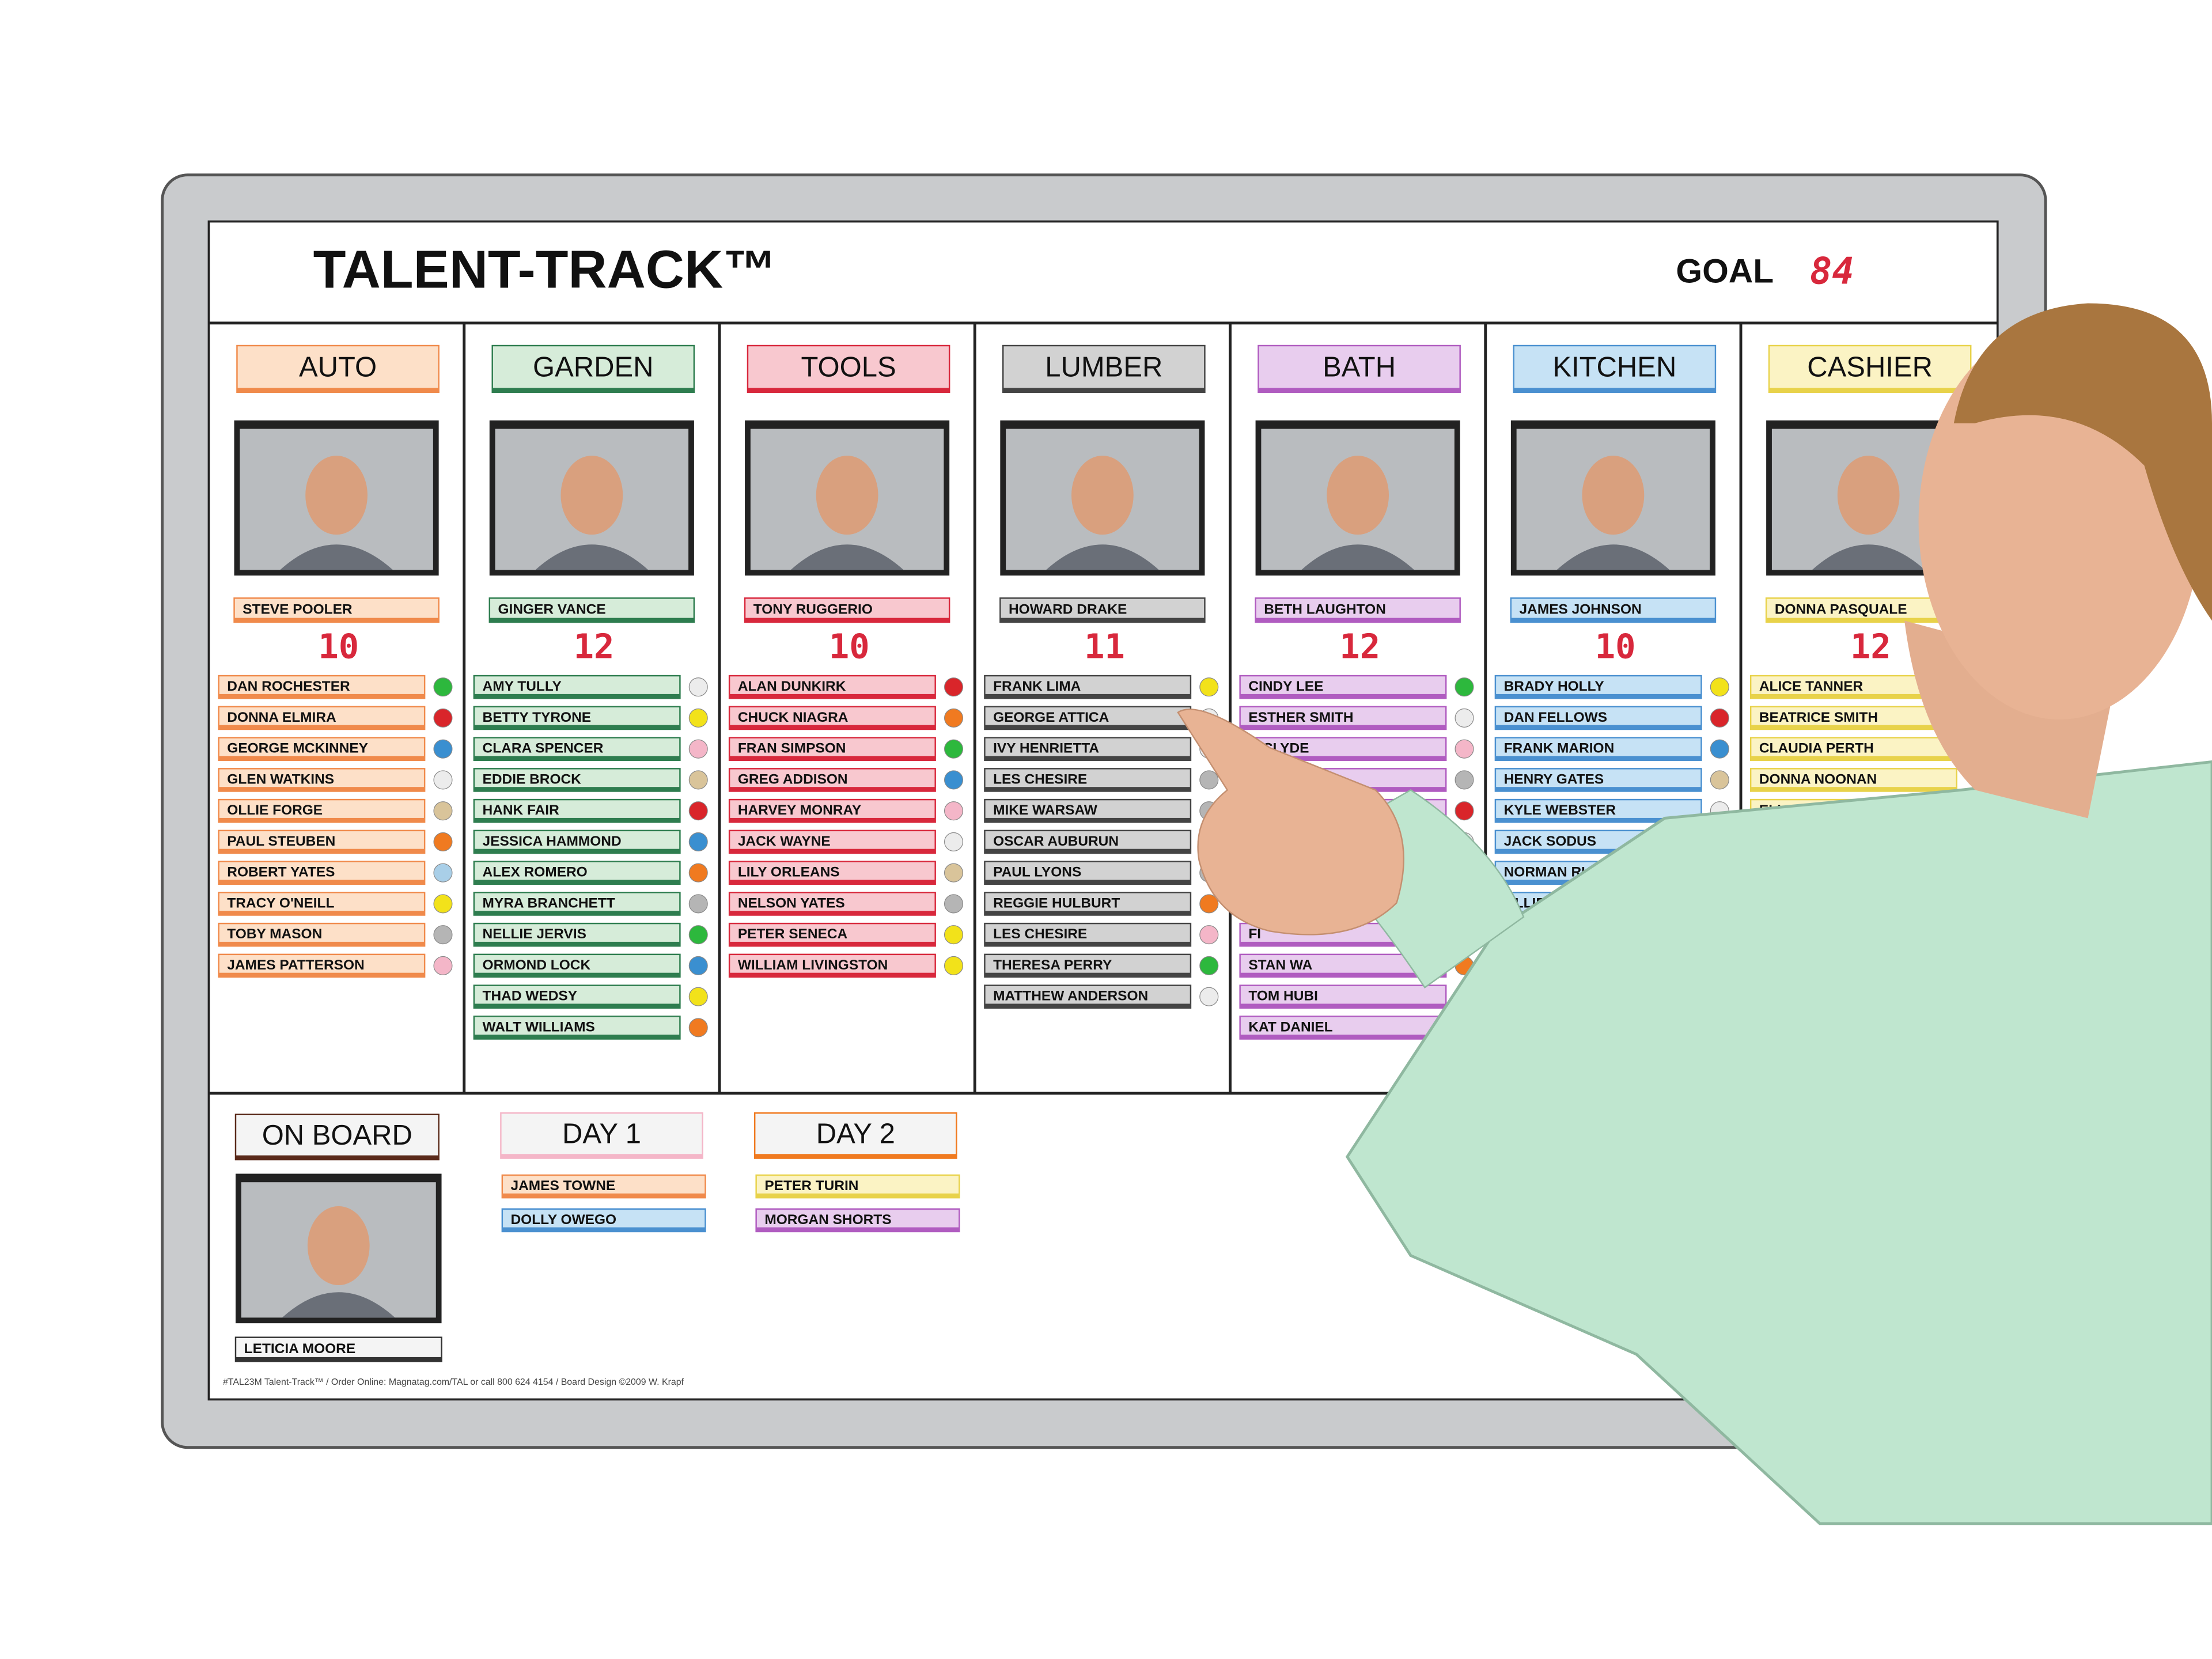 Image resolution: width=2212 pixels, height=1659 pixels. I want to click on member: JACK SODUS, so click(1550, 841).